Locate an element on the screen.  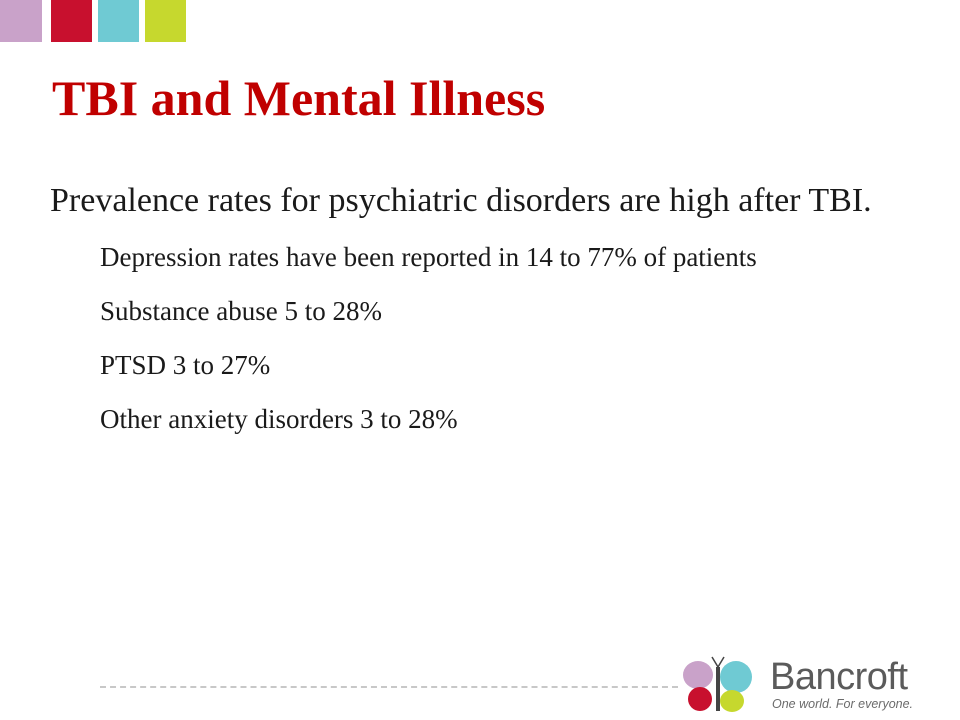
bullet-anxiety: Other anxiety disorders 3 to 28% is located at coordinates (279, 419).